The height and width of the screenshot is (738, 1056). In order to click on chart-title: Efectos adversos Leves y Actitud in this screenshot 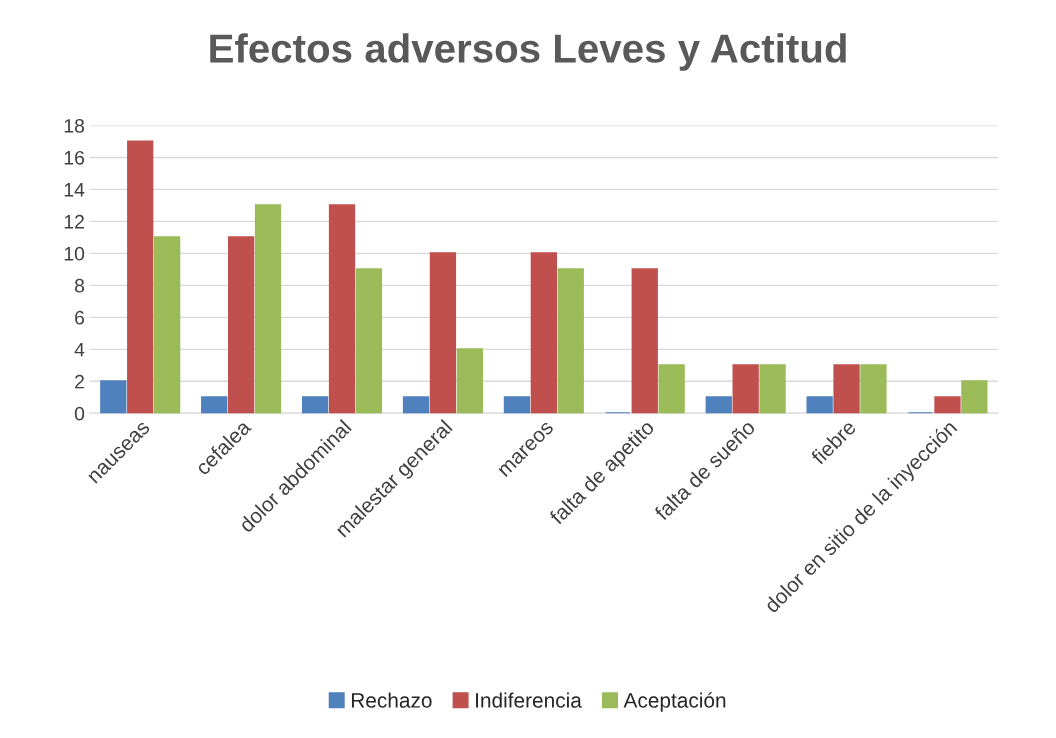, I will do `click(528, 52)`.